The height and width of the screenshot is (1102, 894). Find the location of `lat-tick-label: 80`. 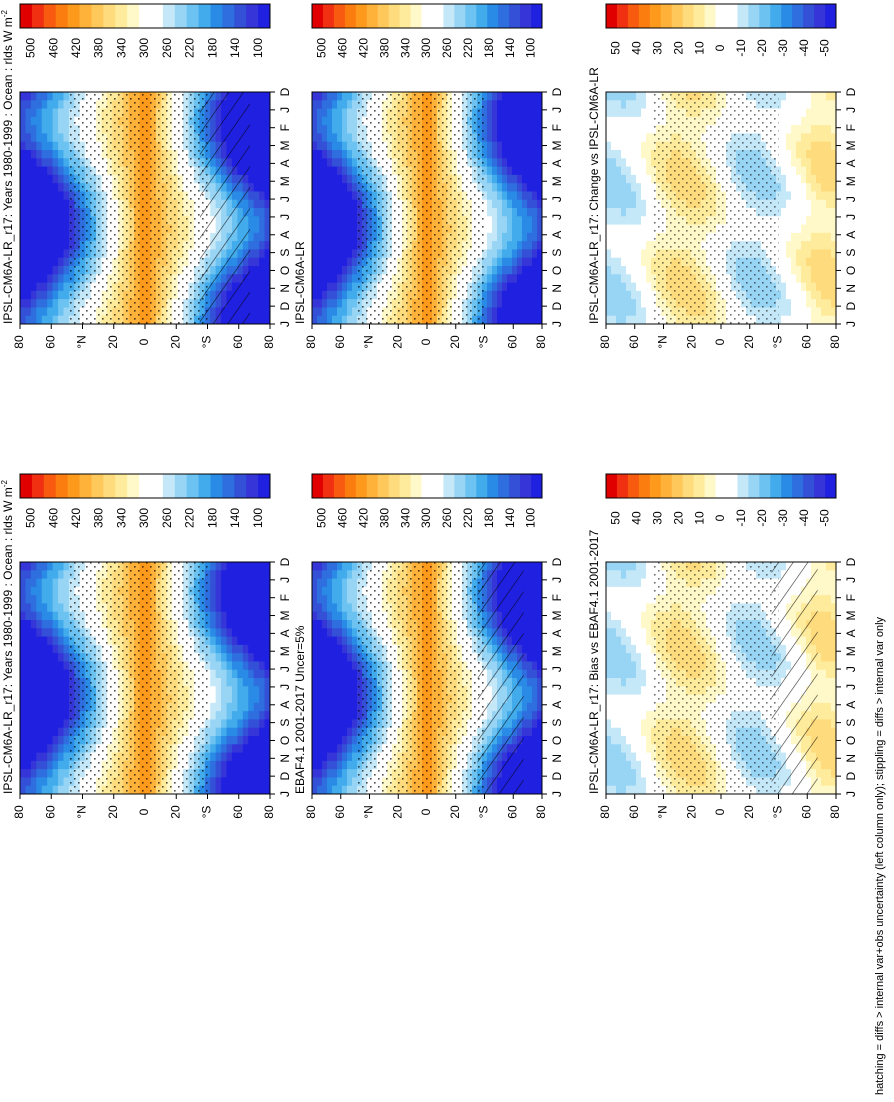

lat-tick-label: 80 is located at coordinates (269, 342).